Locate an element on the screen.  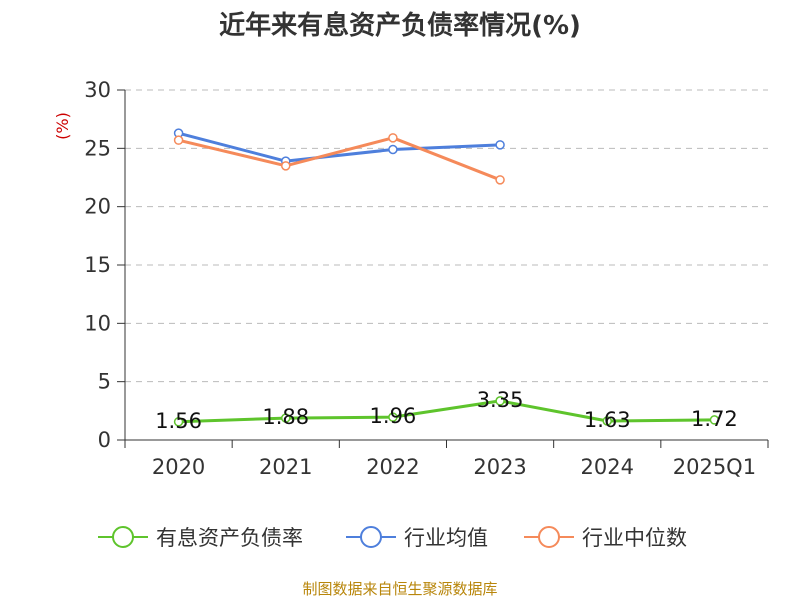
x-tick-label: 2023 is located at coordinates (499, 467).